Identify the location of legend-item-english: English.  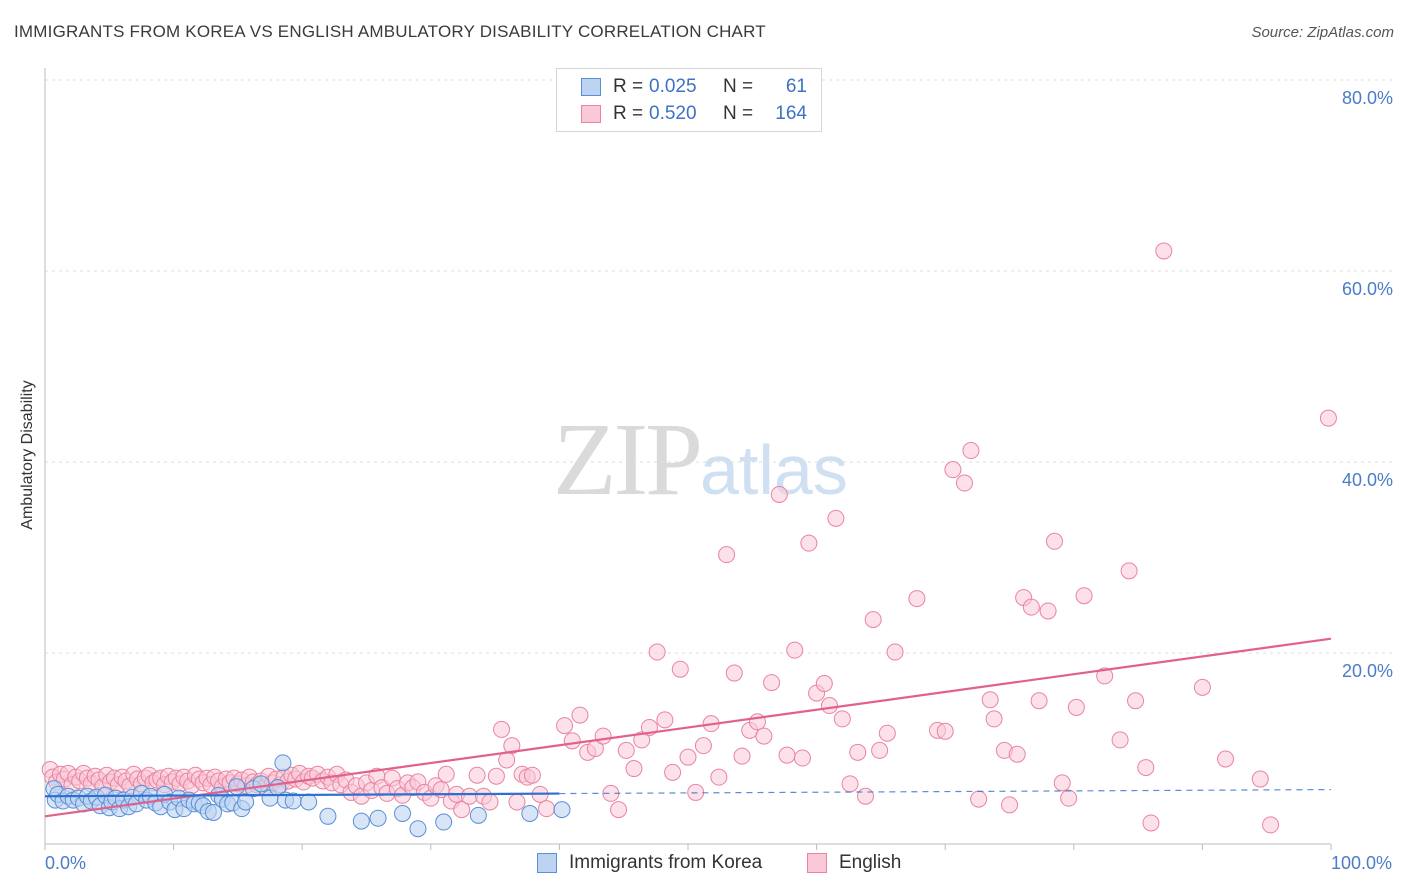
(854, 863).